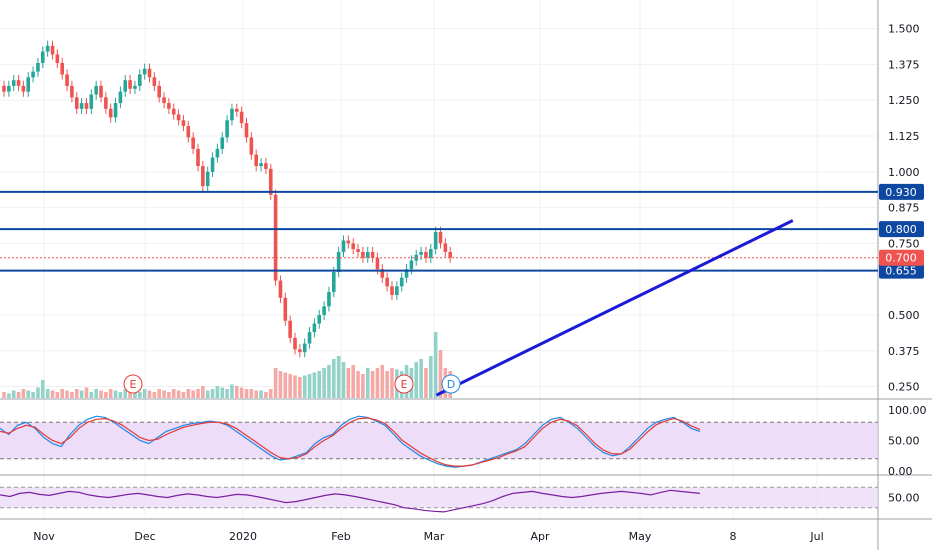 This screenshot has height=554, width=932. I want to click on event-letter-2: D, so click(451, 384).